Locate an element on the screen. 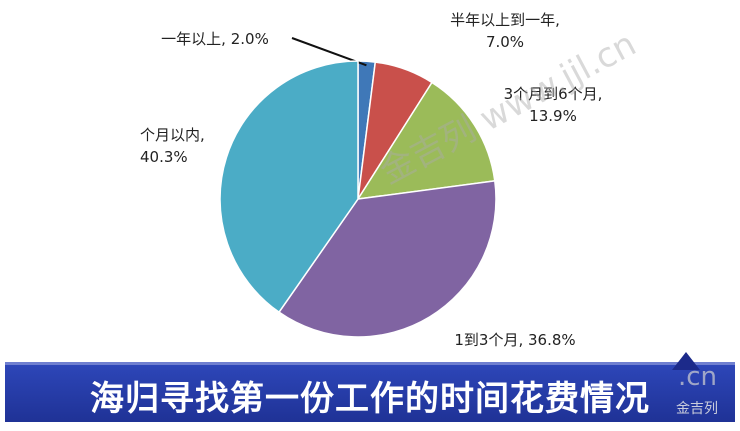 The height and width of the screenshot is (431, 740). title-banner: 海归寻找第一份工作的时间花费情况 is located at coordinates (370, 392).